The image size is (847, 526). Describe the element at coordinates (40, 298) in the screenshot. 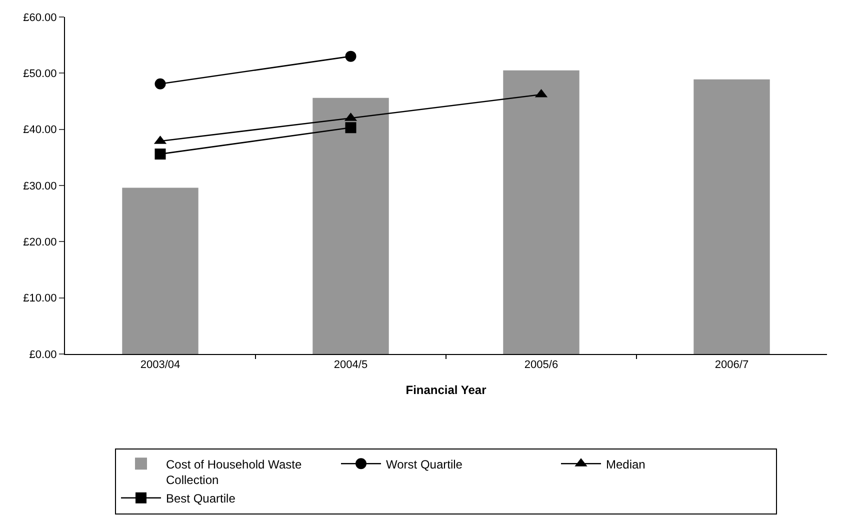

I see `y-tick-label: £10.00` at that location.